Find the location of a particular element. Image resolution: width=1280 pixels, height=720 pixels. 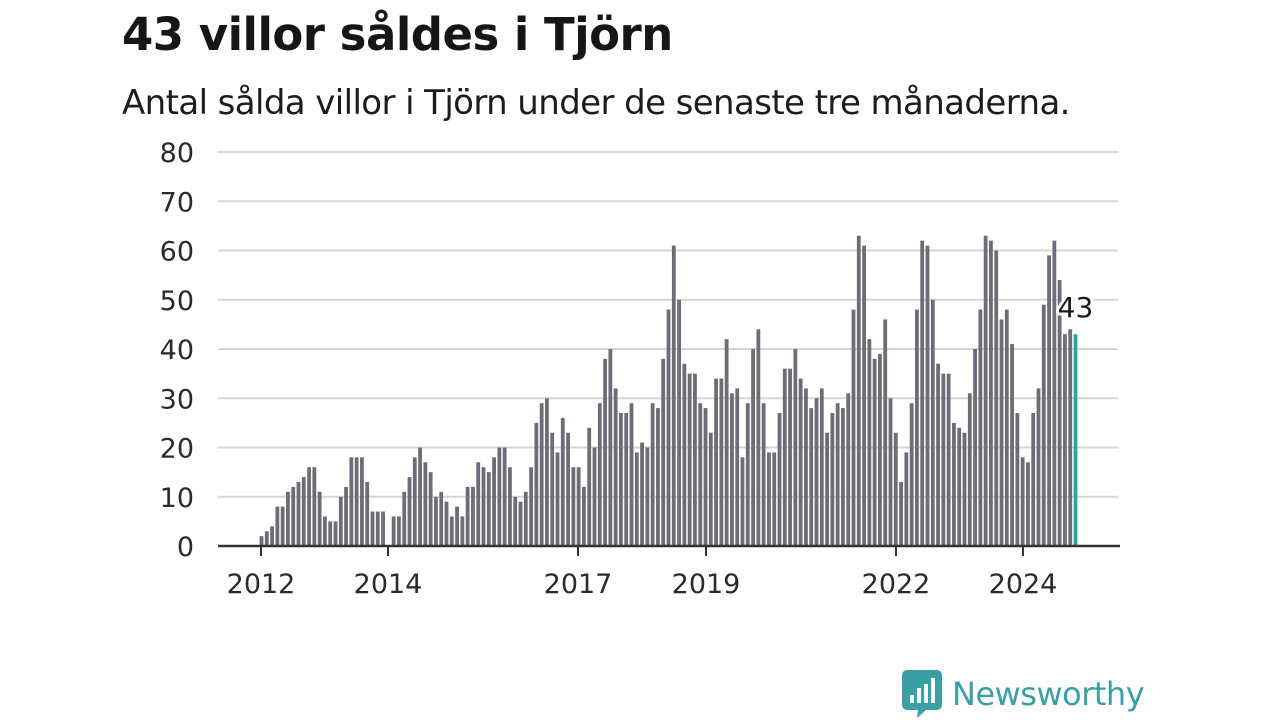

brand-name: Newsworthy is located at coordinates (1048, 694).